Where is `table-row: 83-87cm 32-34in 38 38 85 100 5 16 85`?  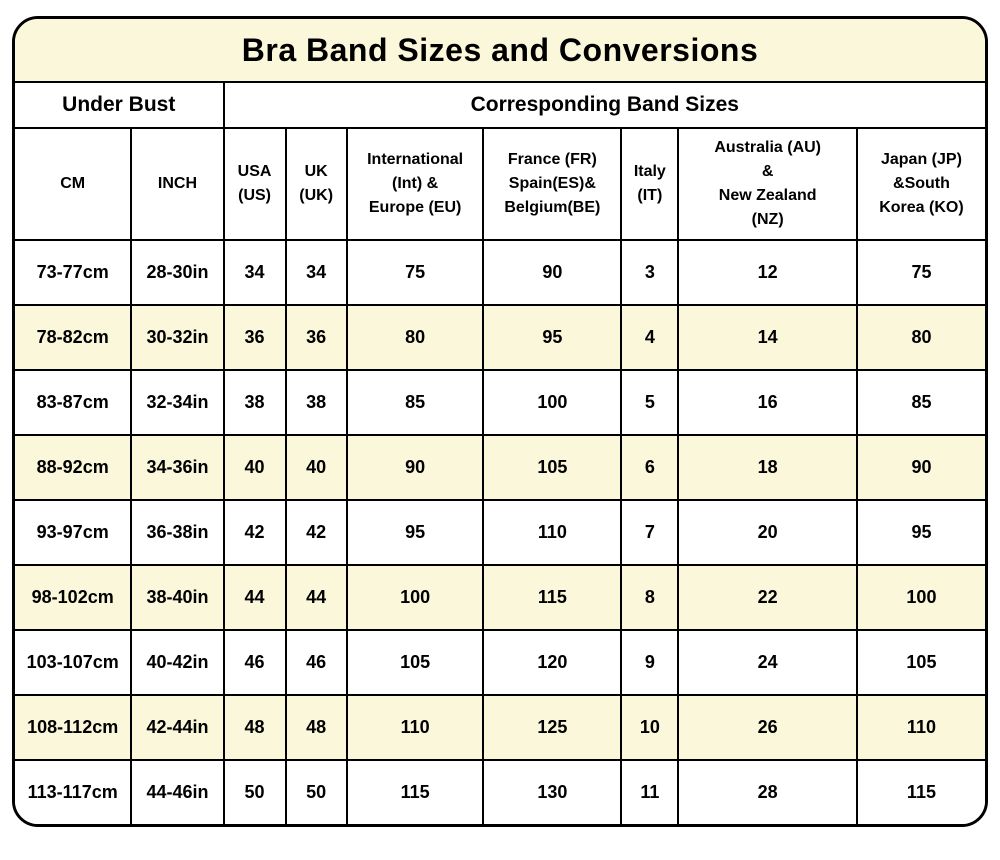
table-row: 83-87cm 32-34in 38 38 85 100 5 16 85 is located at coordinates (500, 402).